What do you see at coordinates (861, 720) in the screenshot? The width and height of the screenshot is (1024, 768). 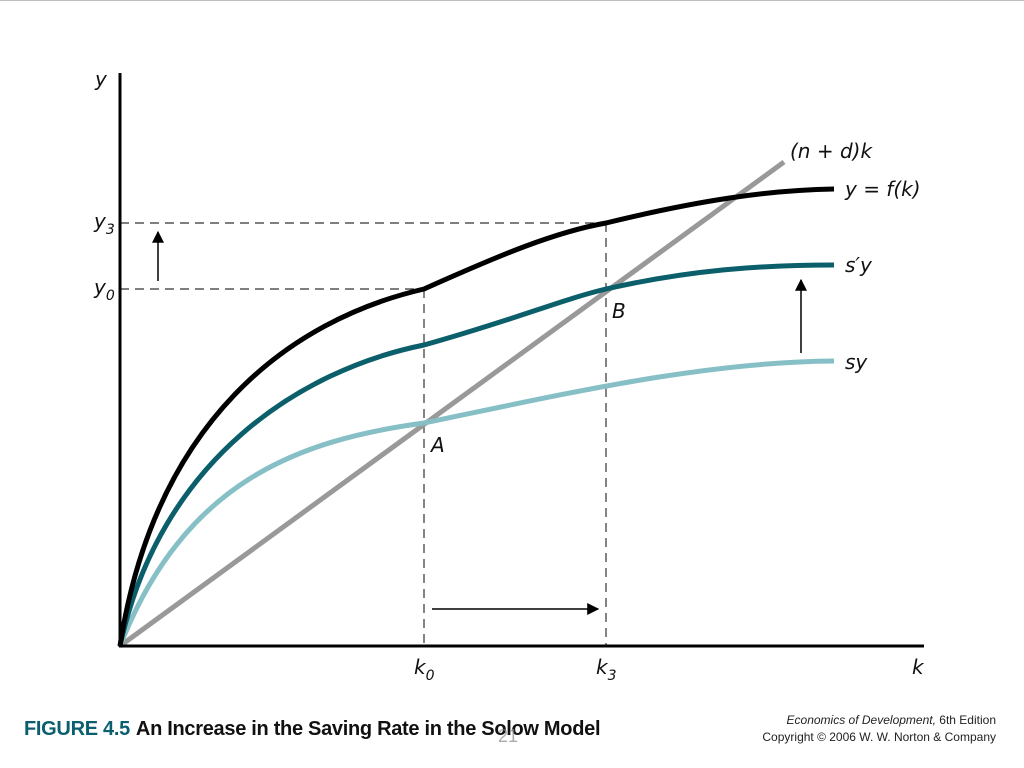 I see `book-title: Economics of Development,` at bounding box center [861, 720].